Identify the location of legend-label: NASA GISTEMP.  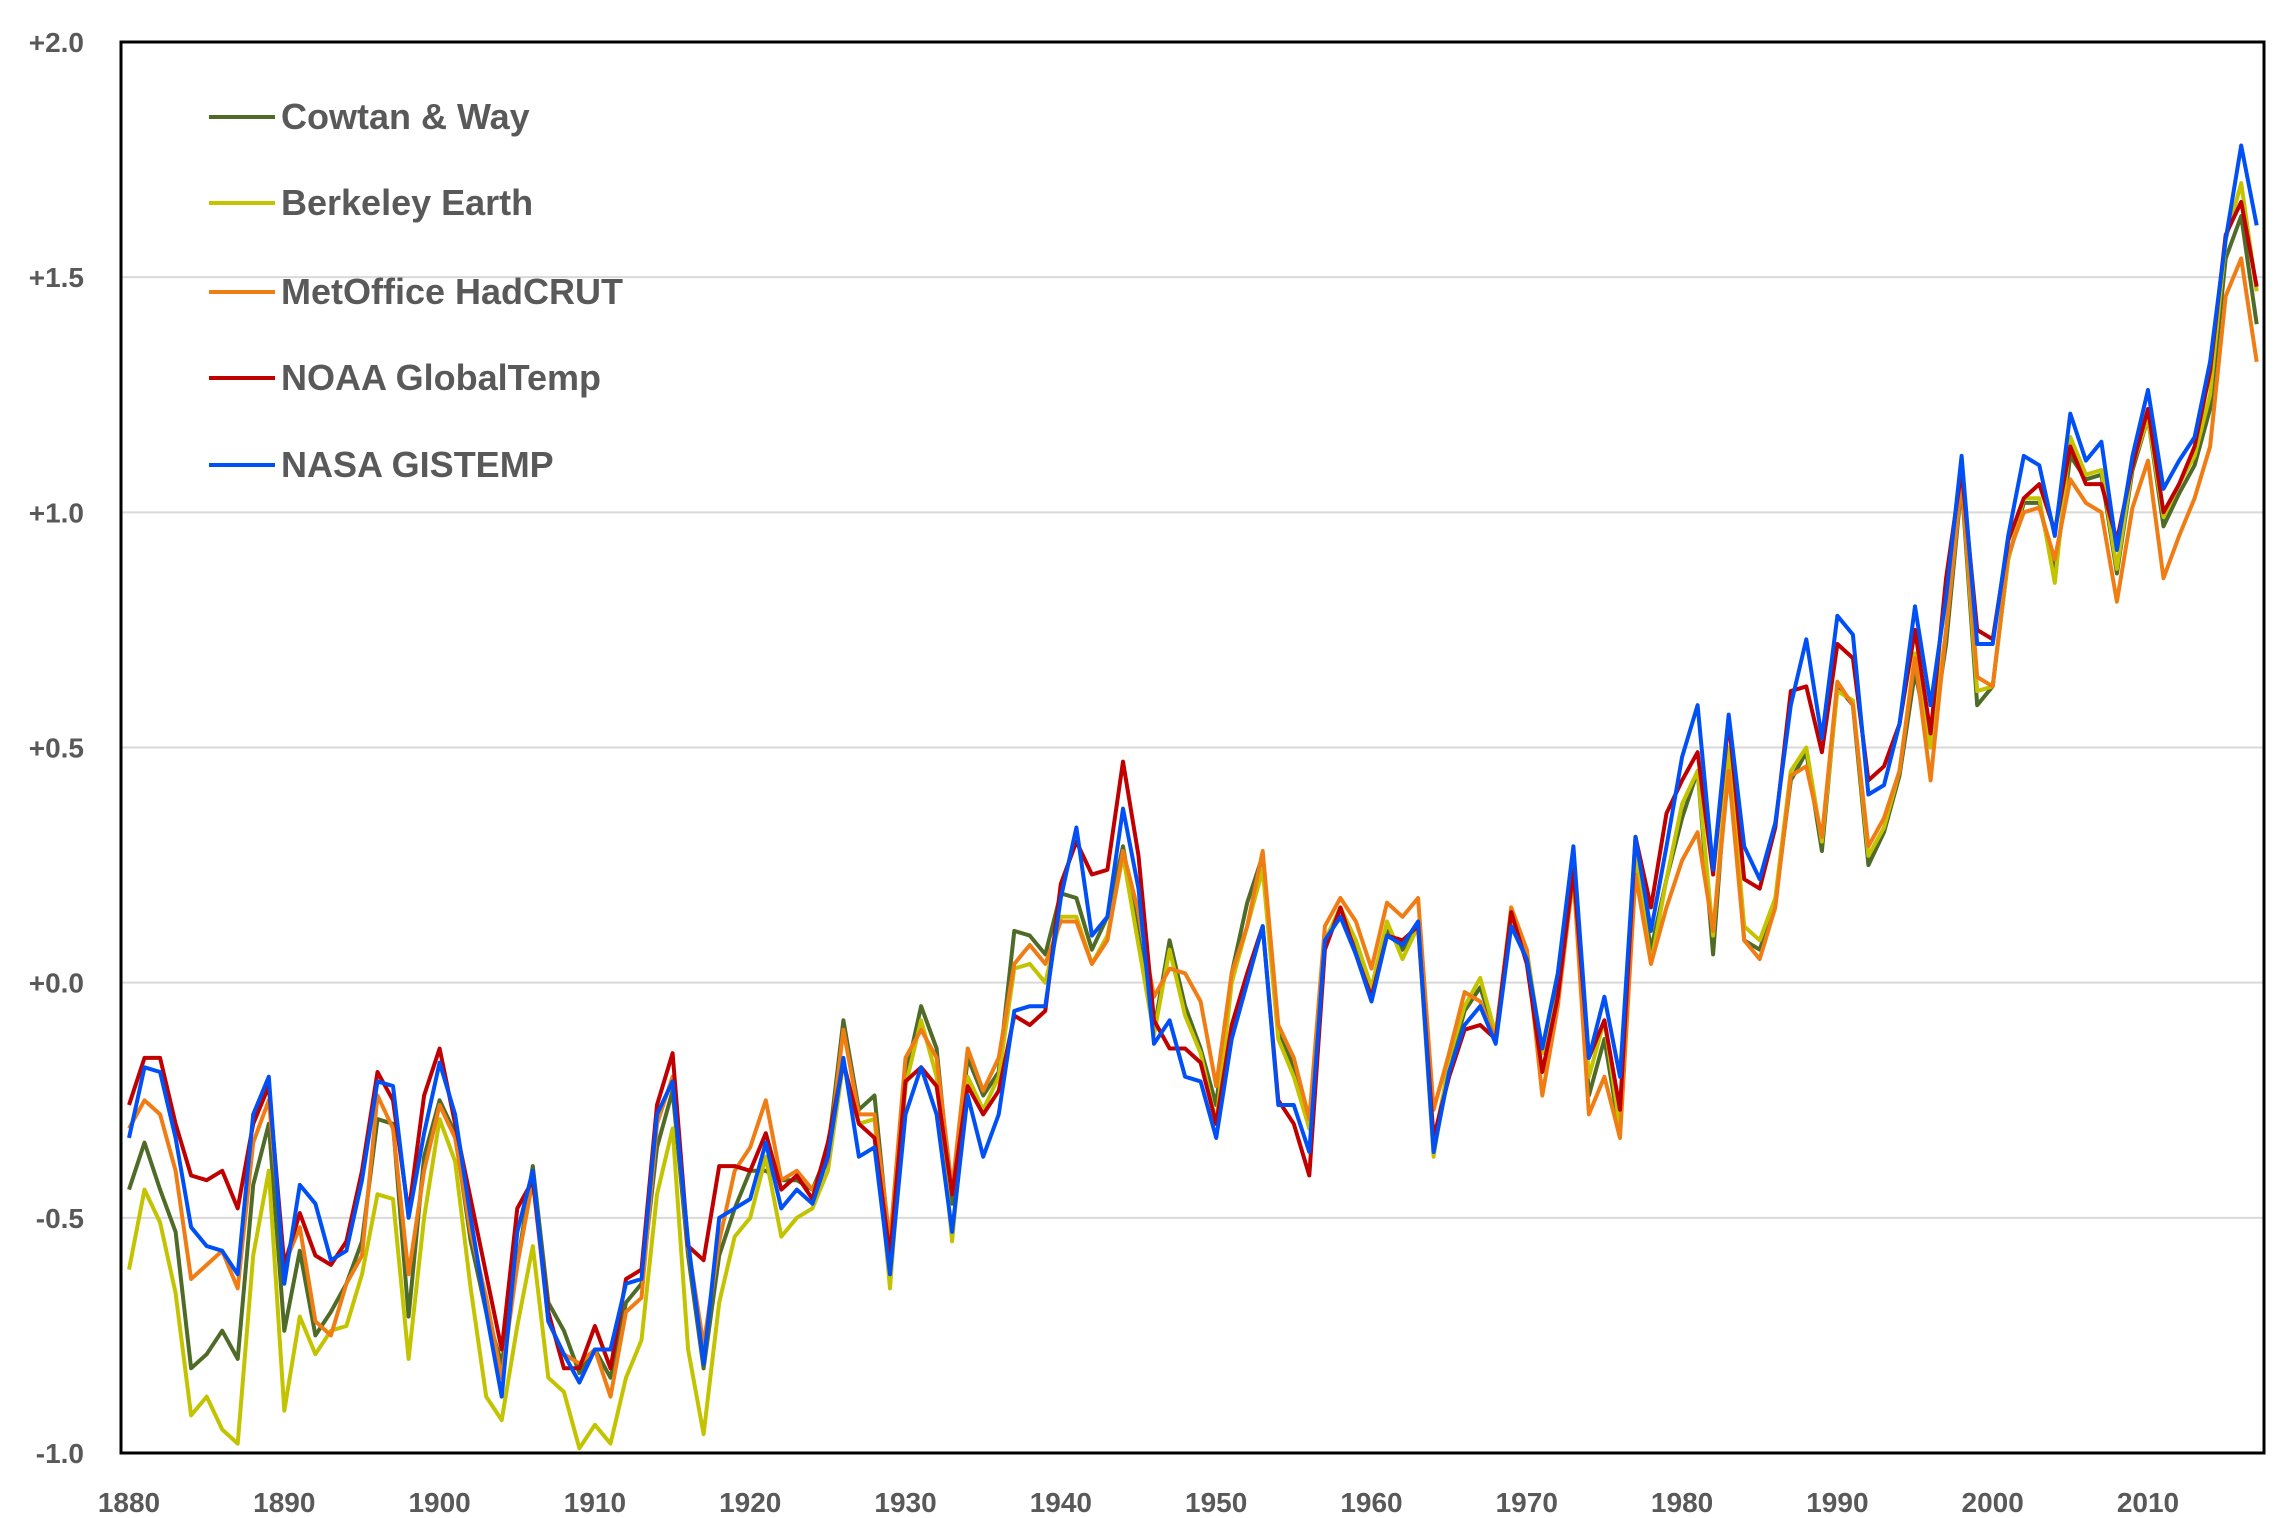
(417, 464).